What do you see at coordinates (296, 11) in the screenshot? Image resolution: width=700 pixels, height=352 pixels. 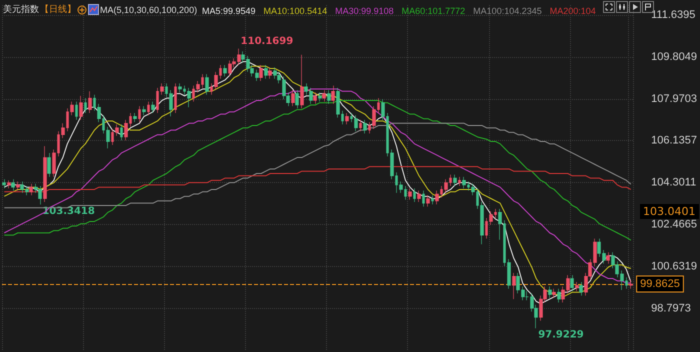 I see `text: MA10:100.5414` at bounding box center [296, 11].